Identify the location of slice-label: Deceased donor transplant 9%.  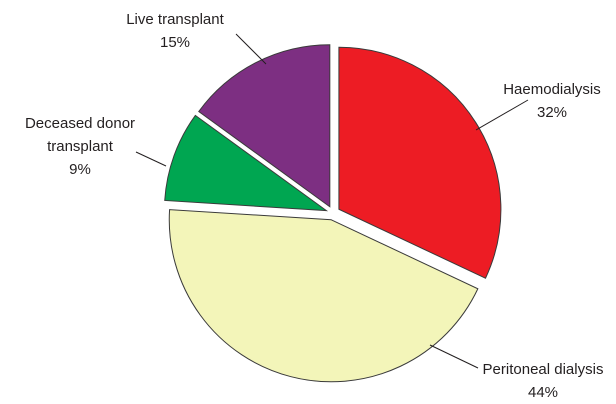
(80, 146).